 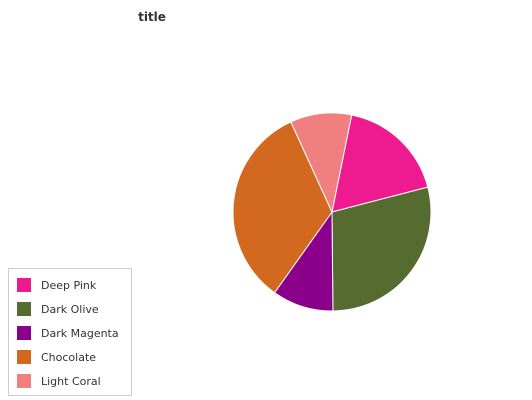 What do you see at coordinates (71, 381) in the screenshot?
I see `legend-label-light-coral: Light Coral` at bounding box center [71, 381].